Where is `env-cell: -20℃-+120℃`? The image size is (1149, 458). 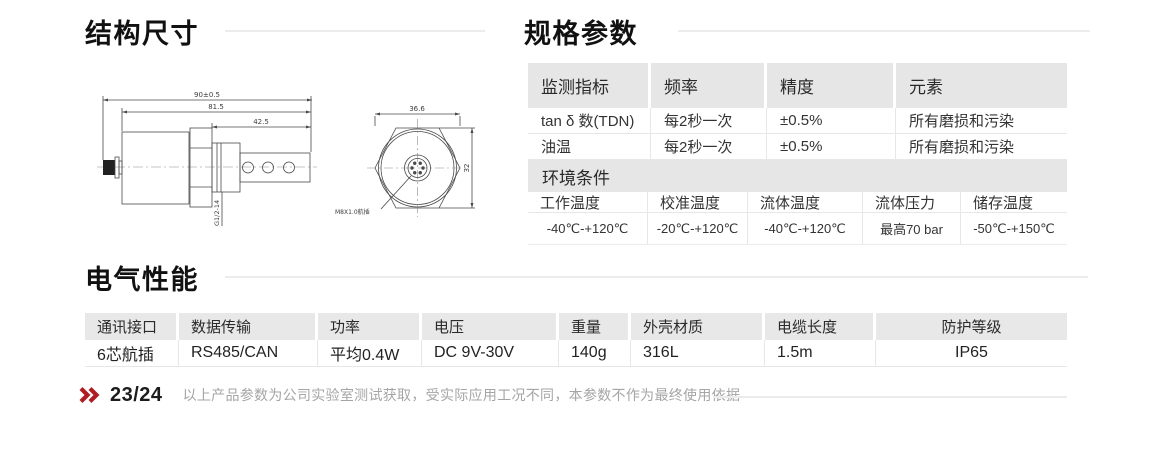 env-cell: -20℃-+120℃ is located at coordinates (698, 229).